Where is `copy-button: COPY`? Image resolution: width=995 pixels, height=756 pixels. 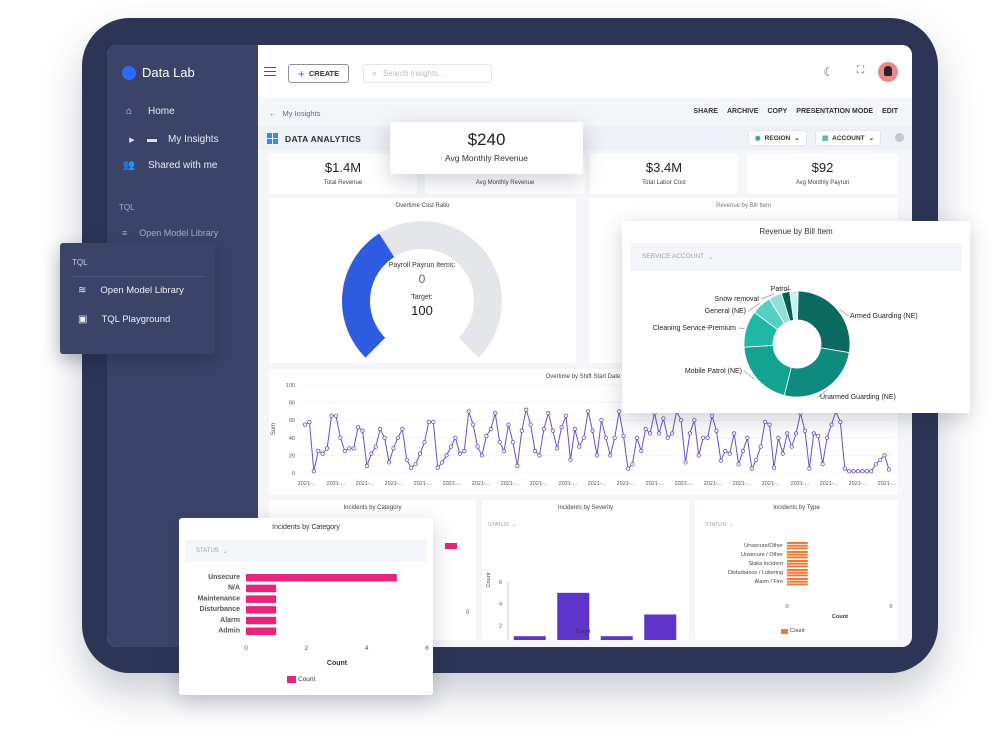
copy-button: COPY is located at coordinates (777, 111).